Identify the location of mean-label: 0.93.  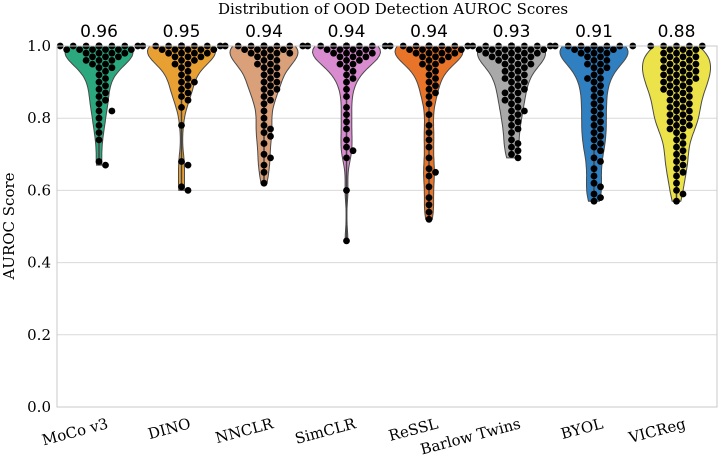
(512, 32).